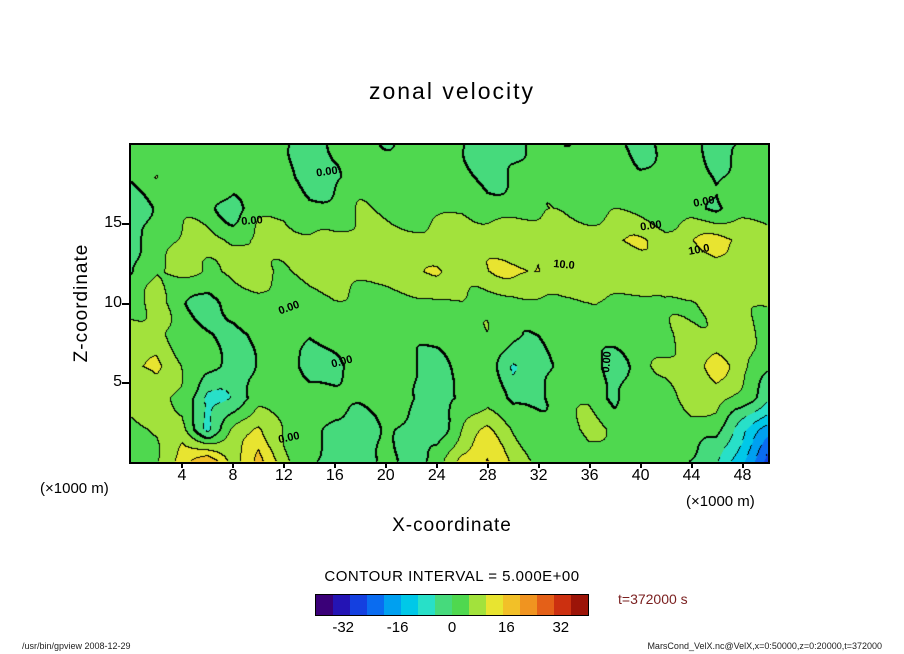 Image resolution: width=904 pixels, height=654 pixels. I want to click on x-tick-label: 24, so click(436, 475).